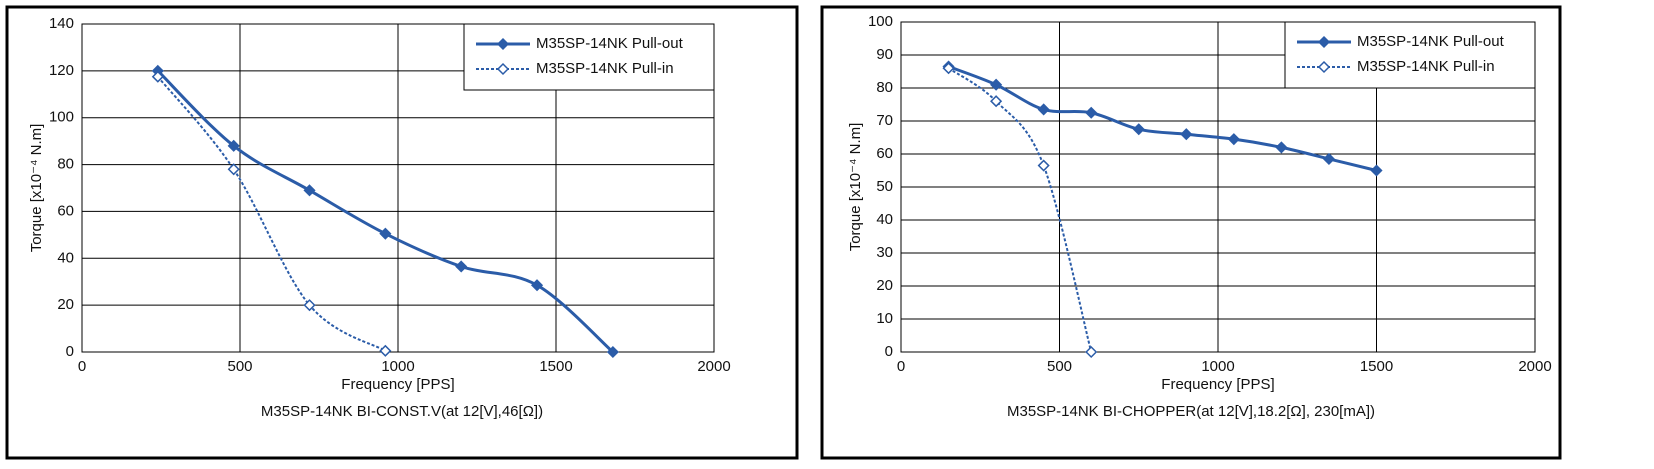  I want to click on chart-title: M35SP-14NK BI-CONST.V(at 12[V],46[Ω]), so click(402, 411).